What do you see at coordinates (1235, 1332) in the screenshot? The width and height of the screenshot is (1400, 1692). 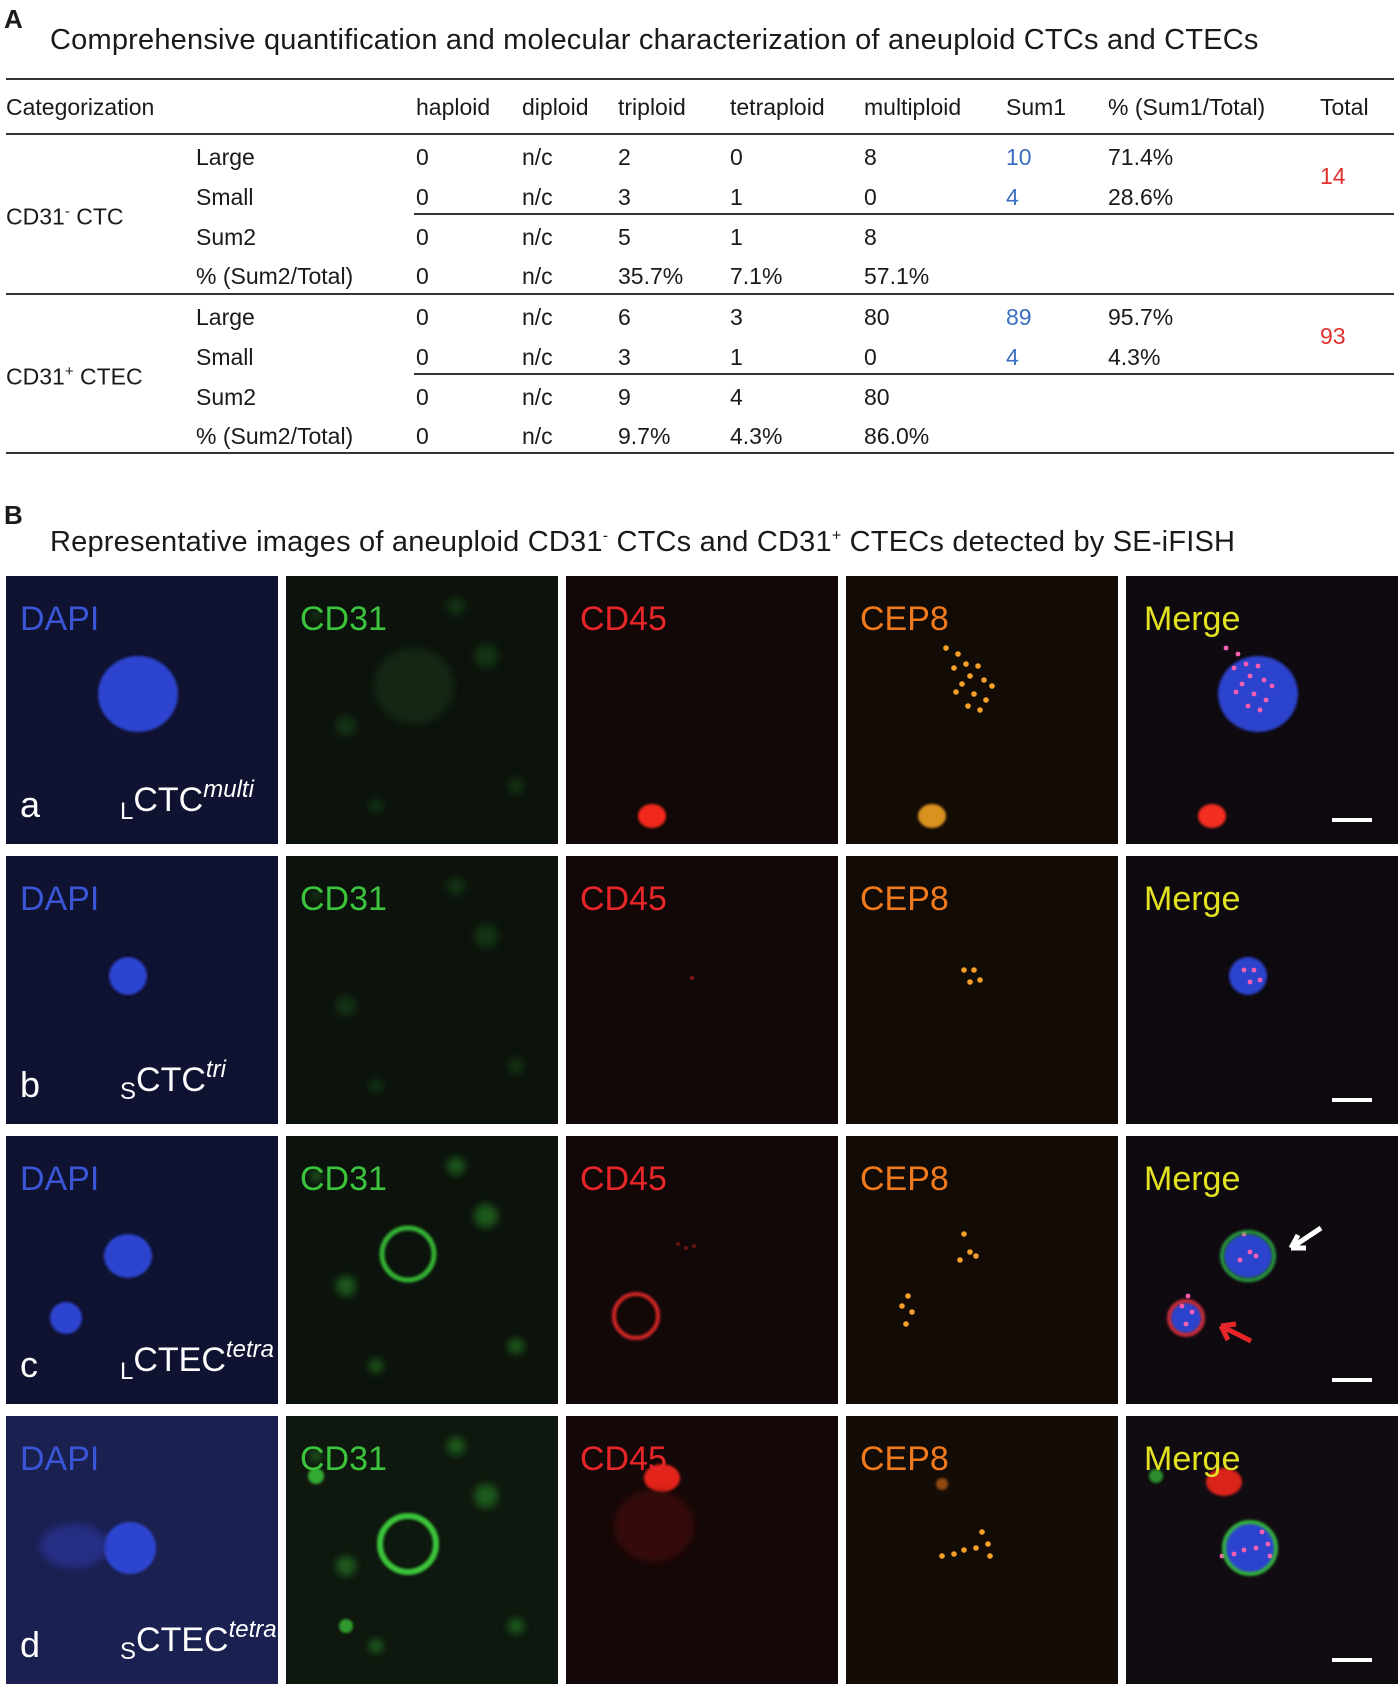 I see `red-arrow-icon` at bounding box center [1235, 1332].